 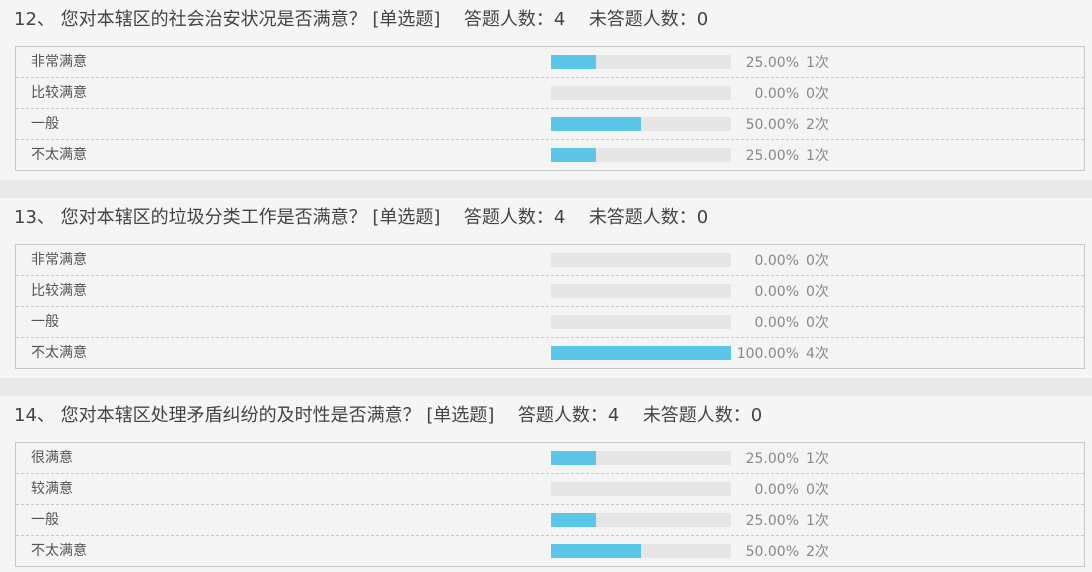 I want to click on question-number: 13、, so click(x=34, y=217).